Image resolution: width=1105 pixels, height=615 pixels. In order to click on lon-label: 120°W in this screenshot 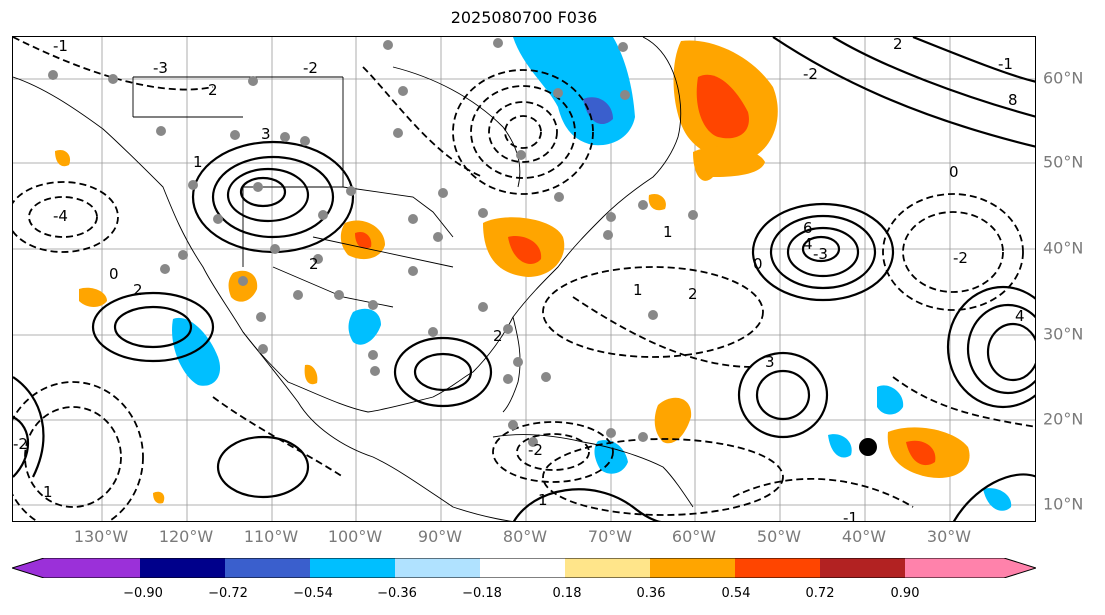, I will do `click(186, 536)`.